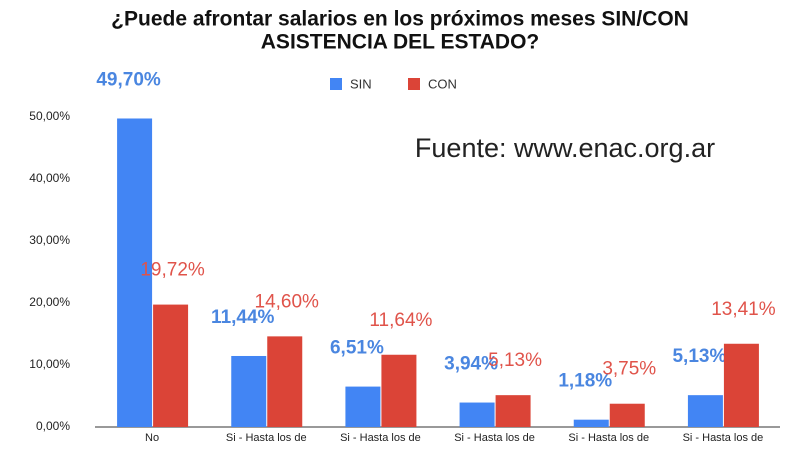 The height and width of the screenshot is (450, 800). I want to click on annotation: Fuente: www.enac.org.ar, so click(565, 148).